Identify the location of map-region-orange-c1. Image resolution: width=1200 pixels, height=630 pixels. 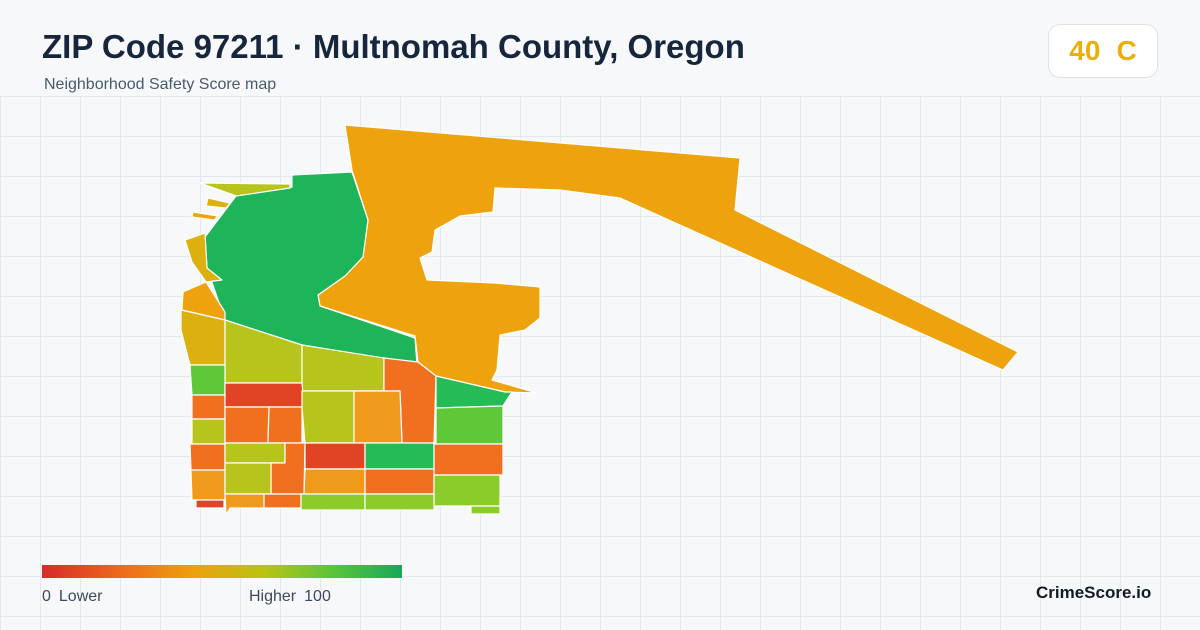
(247, 425).